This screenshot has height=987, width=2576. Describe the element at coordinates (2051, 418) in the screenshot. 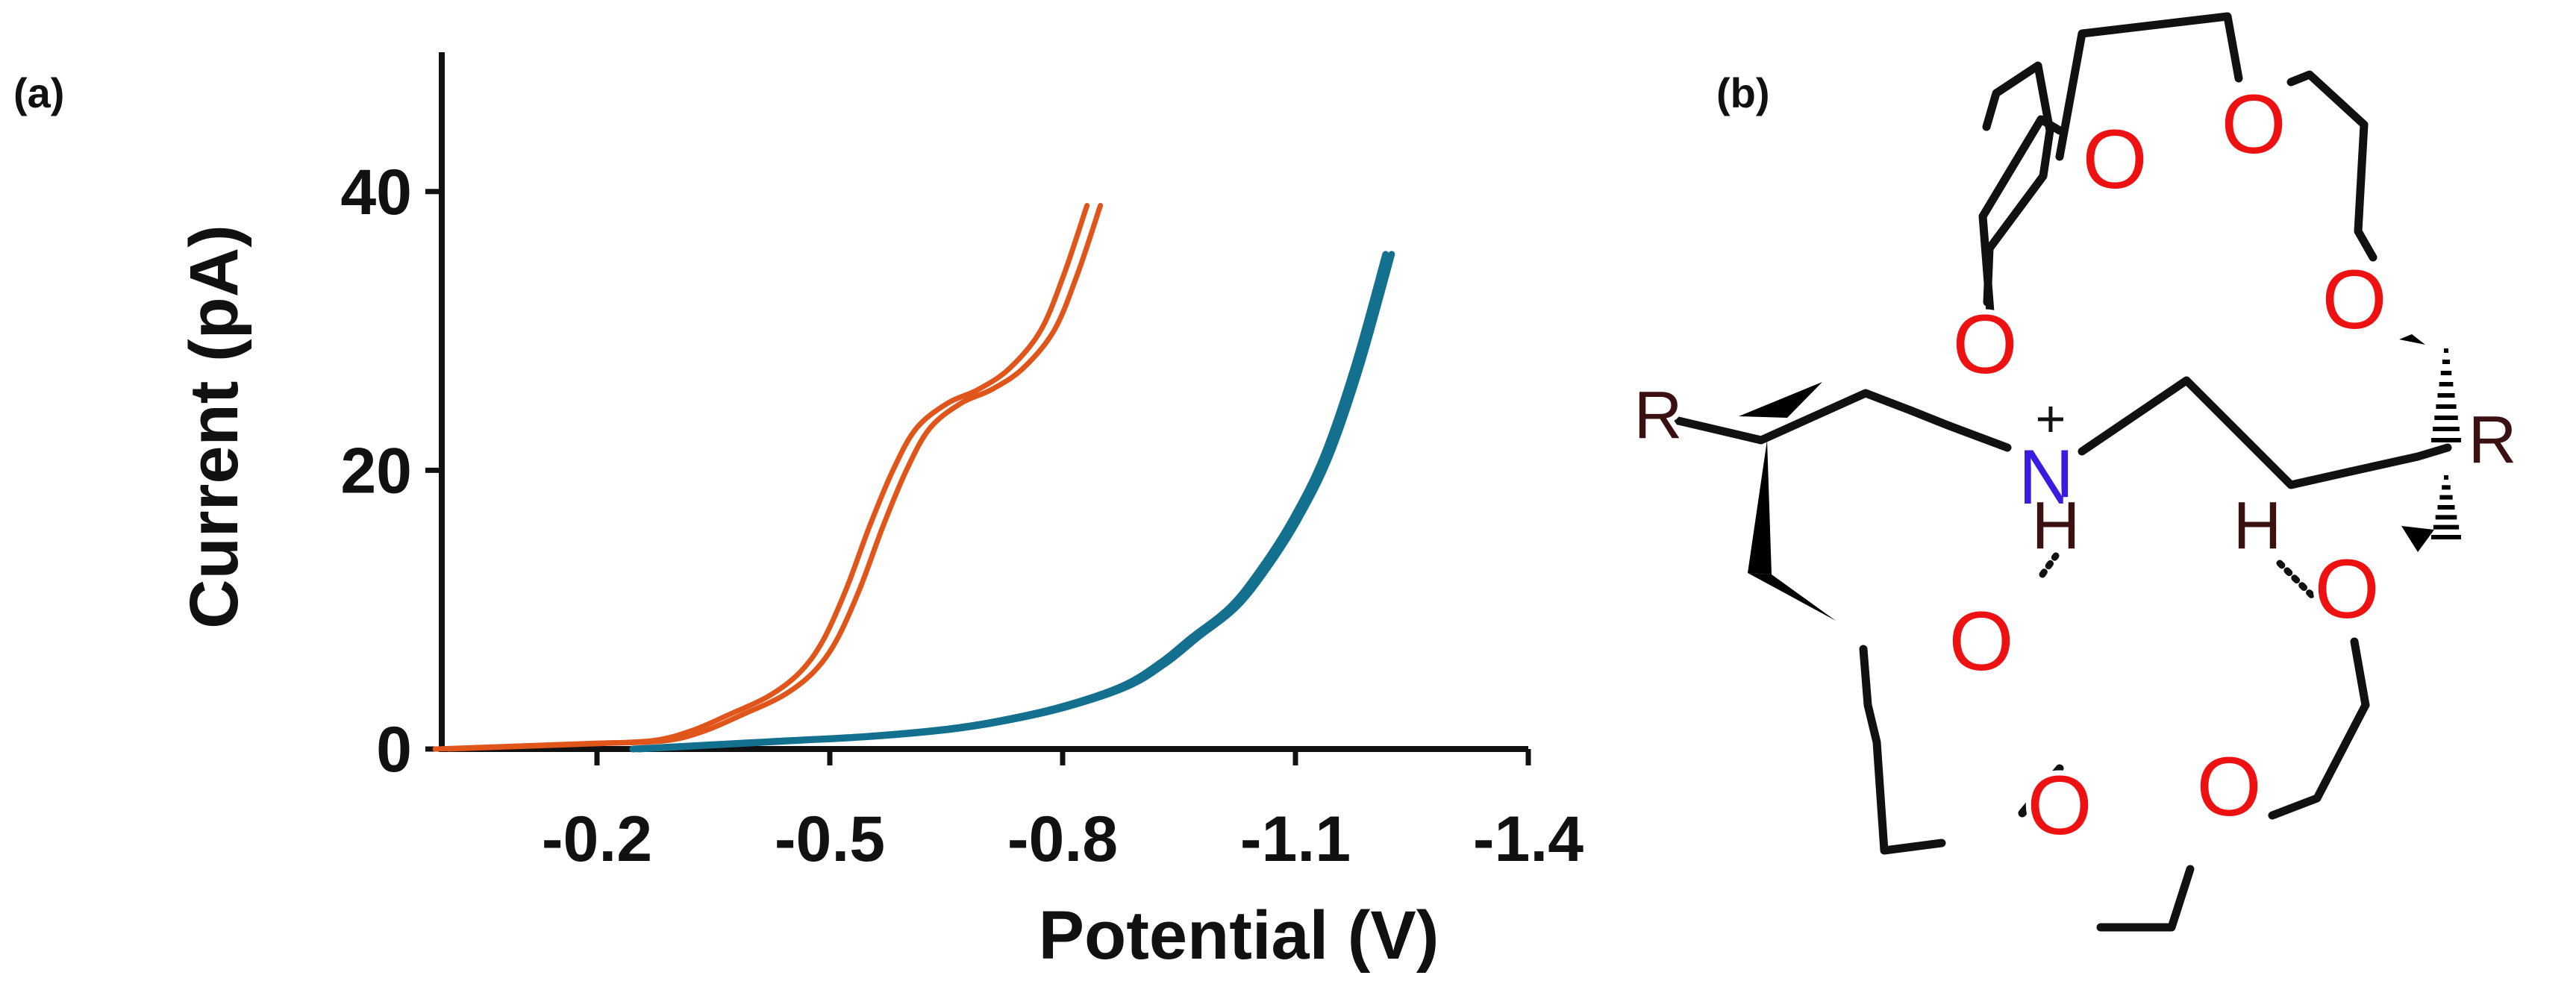

I see `charge-symbol: +` at that location.